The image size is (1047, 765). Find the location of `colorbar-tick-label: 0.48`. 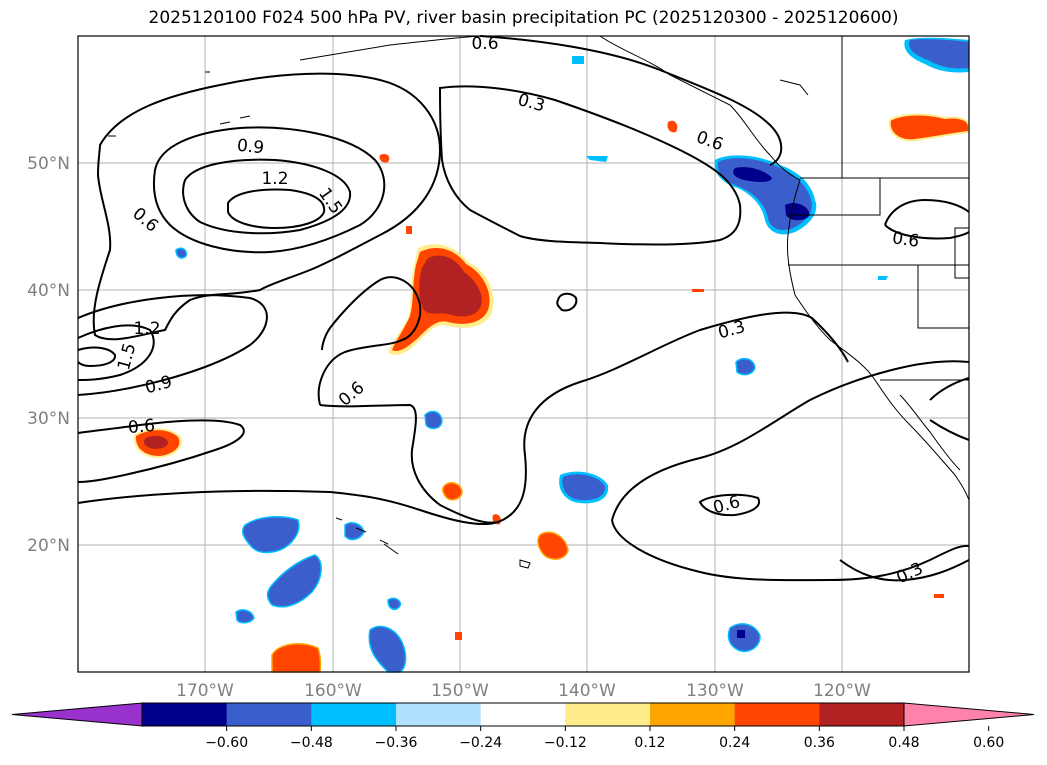

colorbar-tick-label: 0.48 is located at coordinates (903, 743).